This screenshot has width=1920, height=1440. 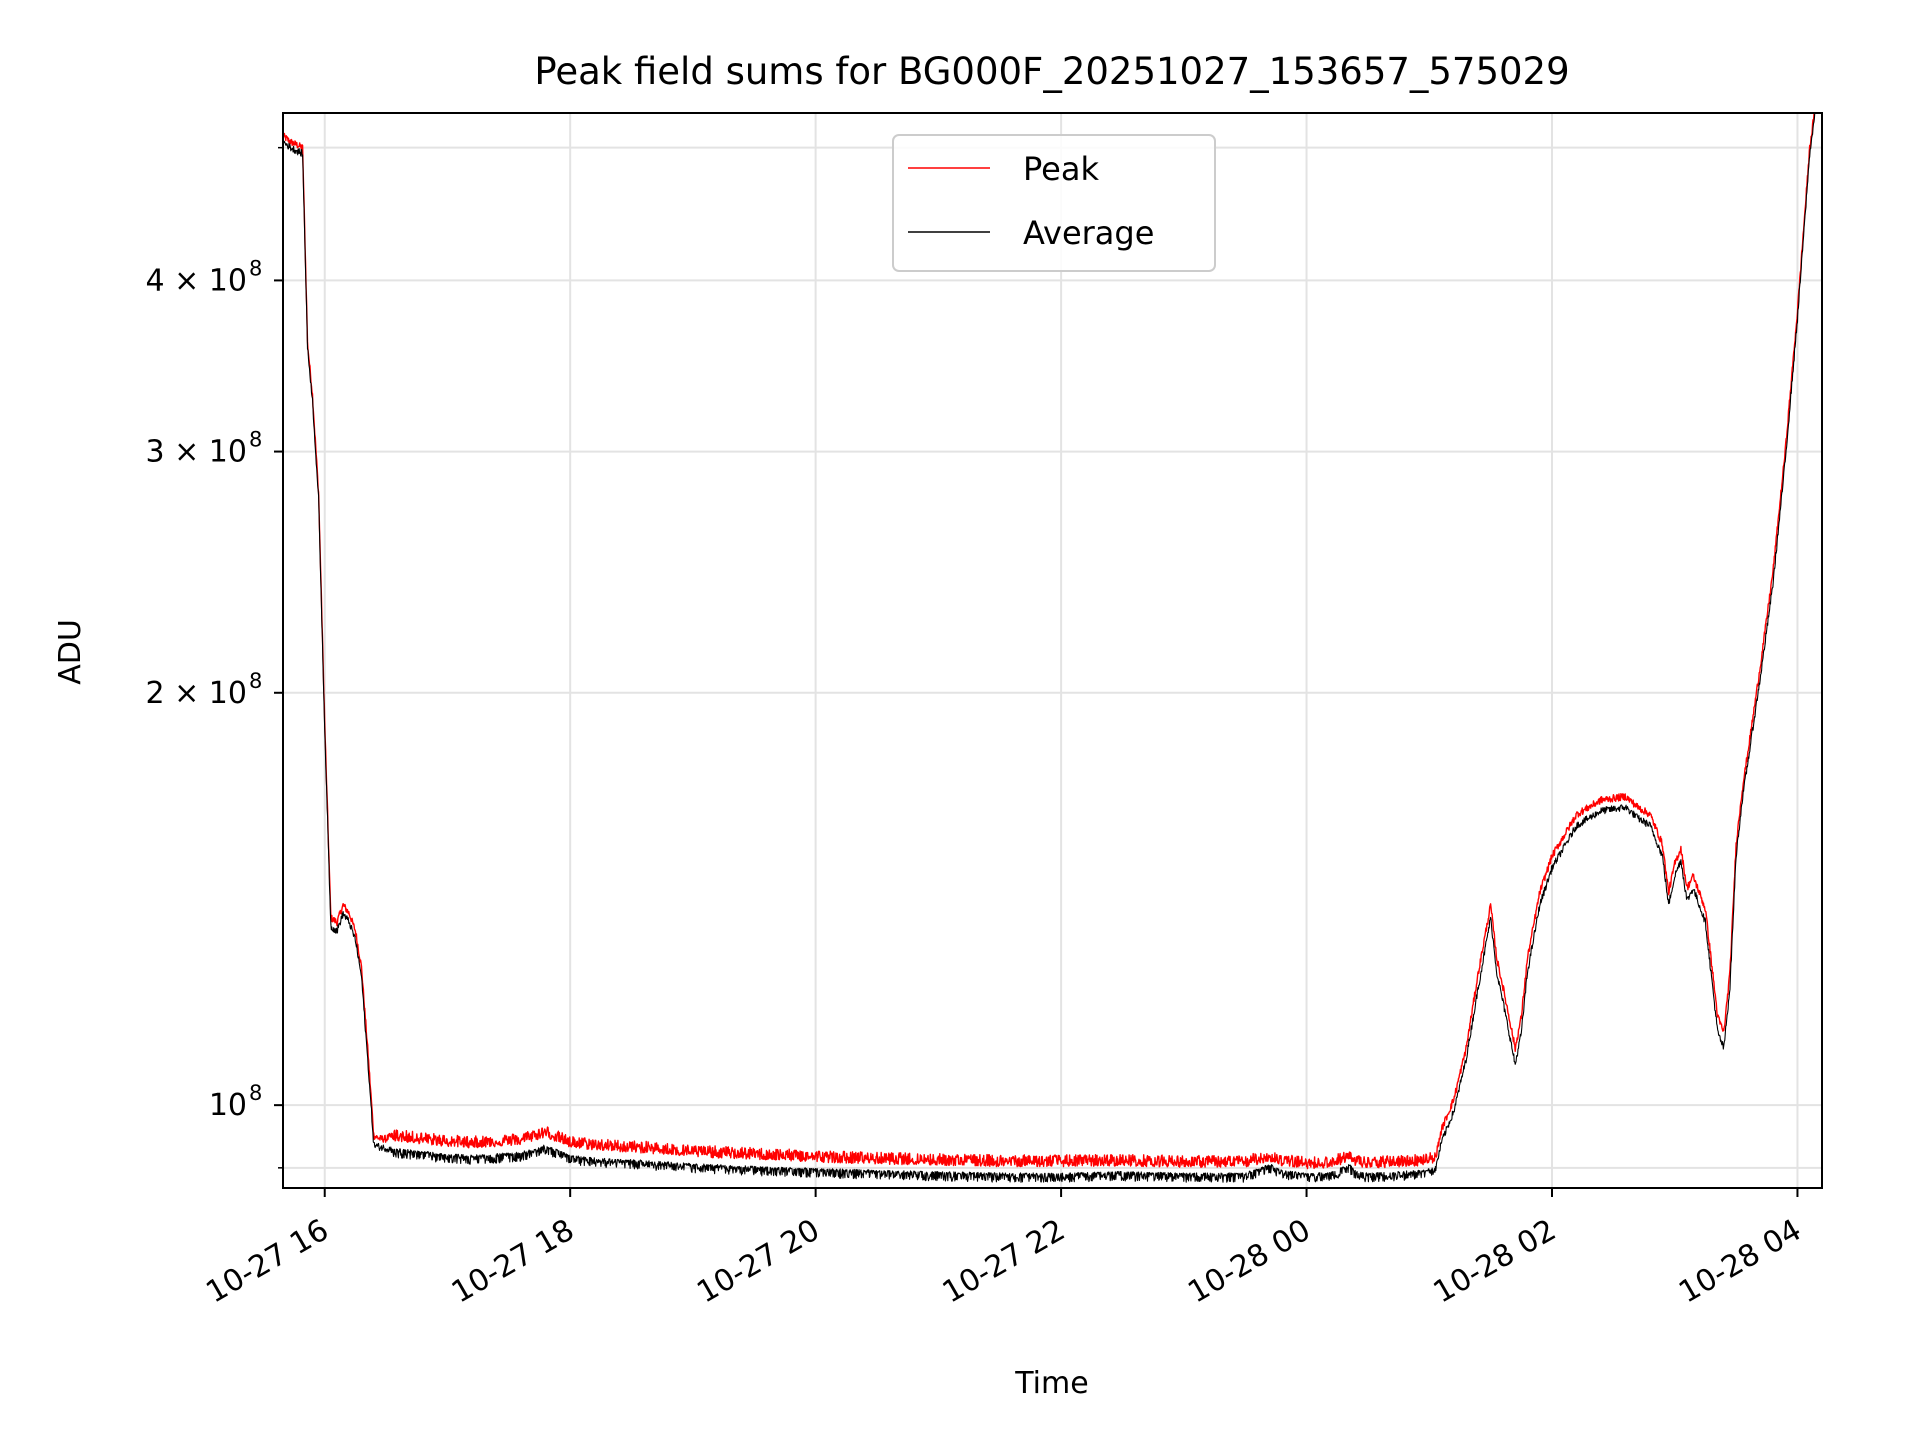 What do you see at coordinates (196, 280) in the screenshot?
I see `y-tick-label: 4 × 10` at bounding box center [196, 280].